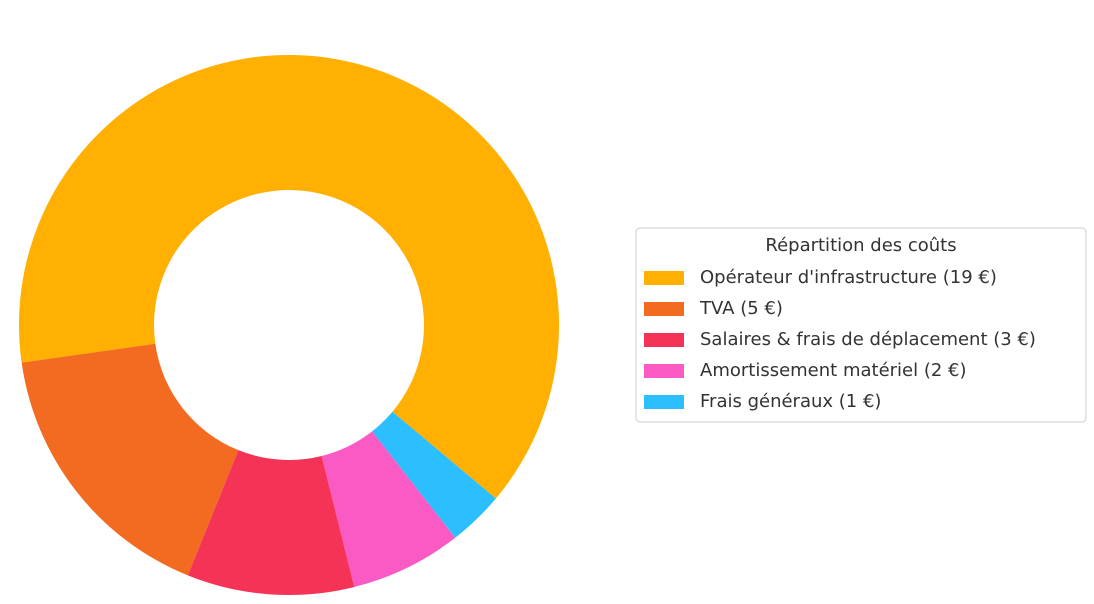  Describe the element at coordinates (868, 339) in the screenshot. I see `legend-label: Salaires & frais de déplacement (3 €)` at that location.